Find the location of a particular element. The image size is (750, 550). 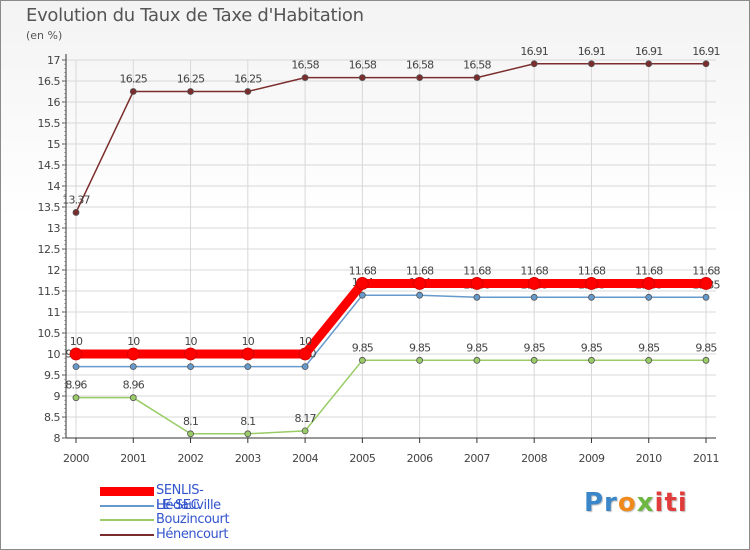

x-tick-label: 2000 is located at coordinates (76, 458).